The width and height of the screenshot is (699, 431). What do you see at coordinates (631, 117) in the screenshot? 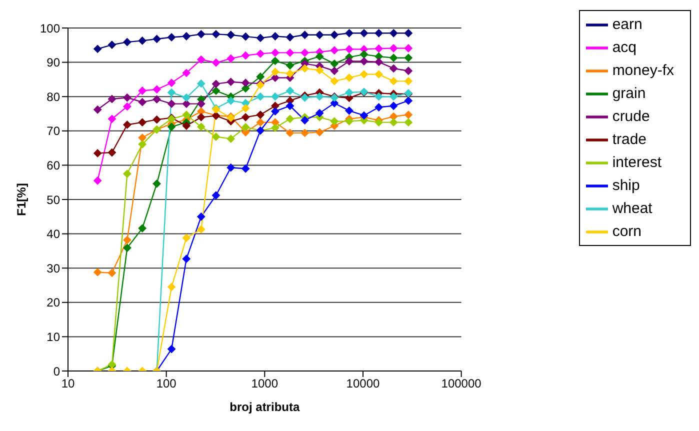
I see `legend-label: crude` at bounding box center [631, 117].